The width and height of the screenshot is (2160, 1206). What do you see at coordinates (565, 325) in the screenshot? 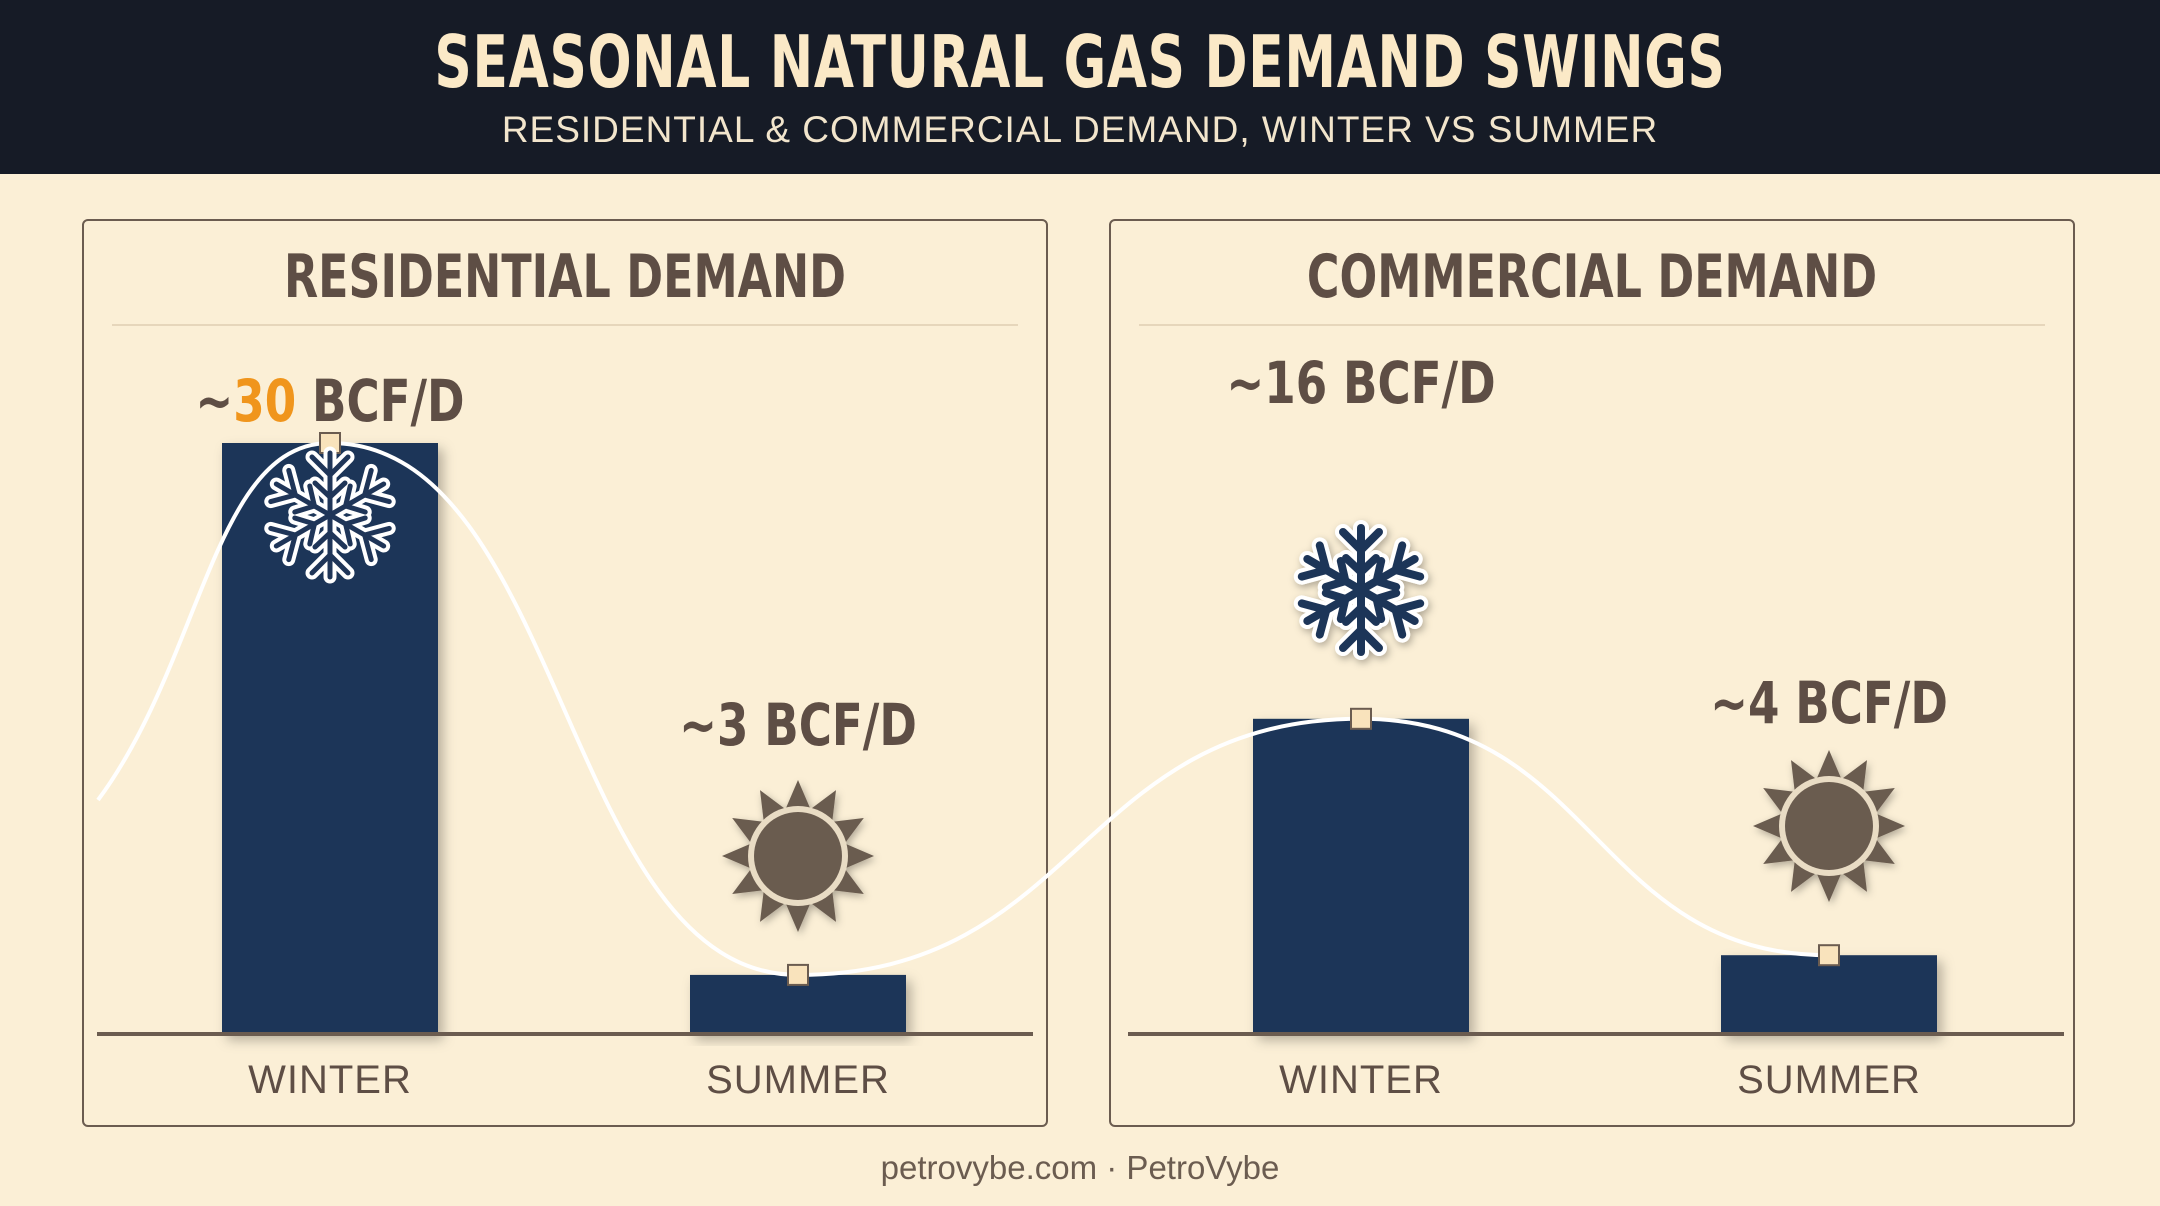
I see `residential-title-divider` at bounding box center [565, 325].